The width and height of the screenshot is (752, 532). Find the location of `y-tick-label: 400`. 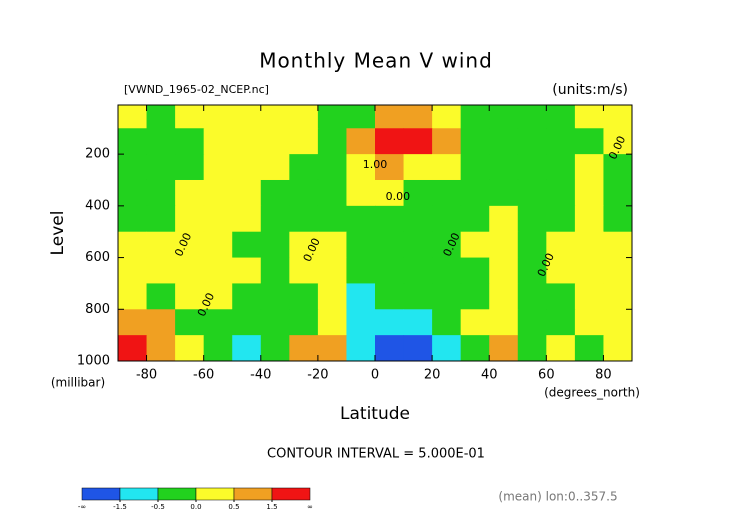

y-tick-label: 400 is located at coordinates (97, 205).